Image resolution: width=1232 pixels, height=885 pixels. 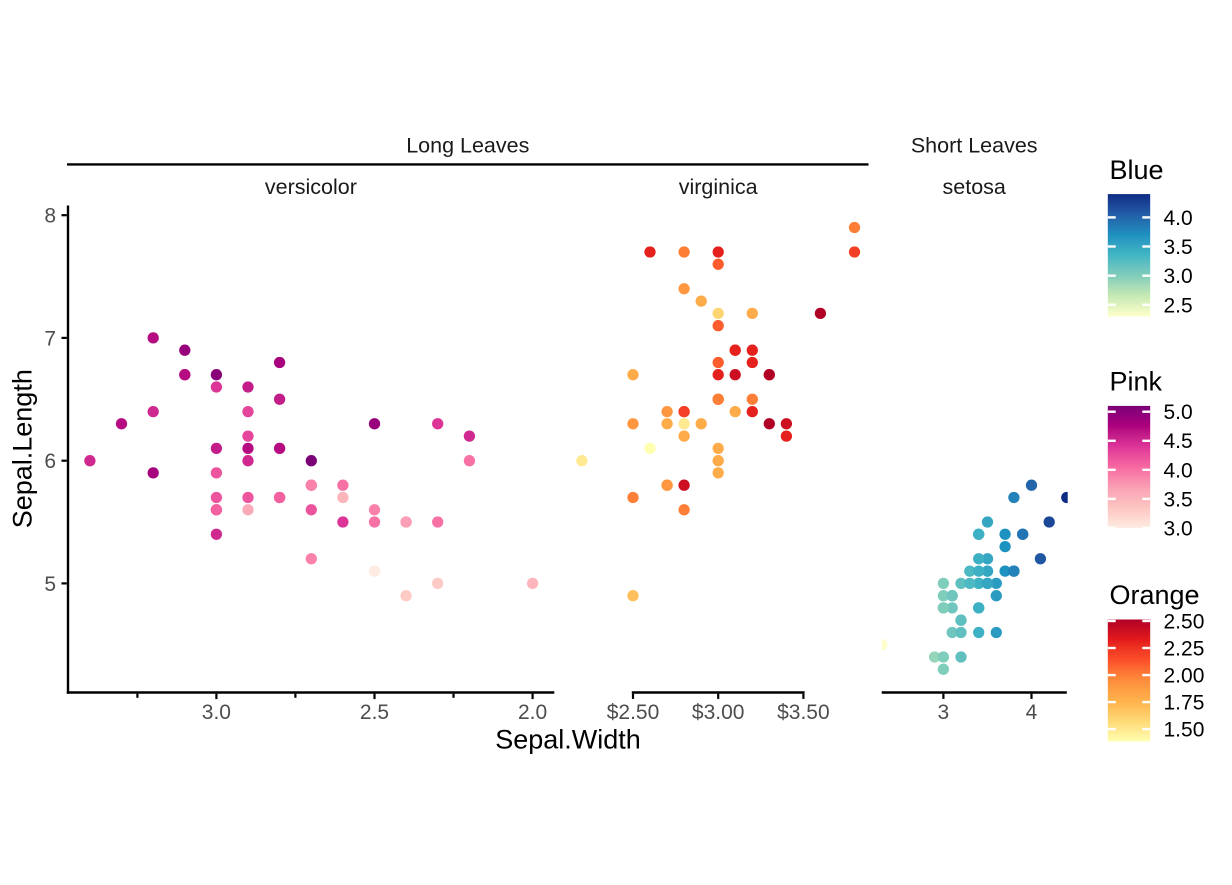 What do you see at coordinates (974, 187) in the screenshot?
I see `svg-text: setosa` at bounding box center [974, 187].